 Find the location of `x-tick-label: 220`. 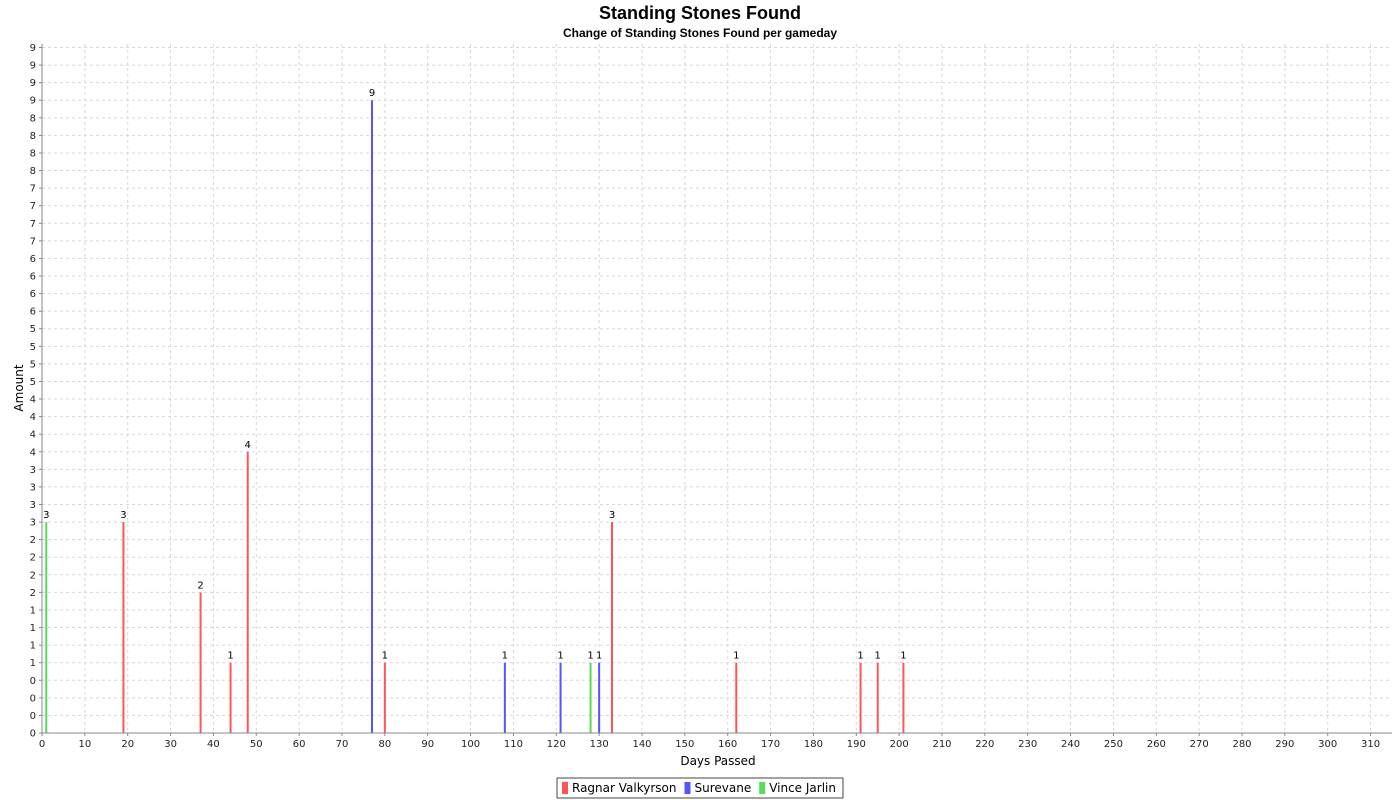

x-tick-label: 220 is located at coordinates (984, 744).